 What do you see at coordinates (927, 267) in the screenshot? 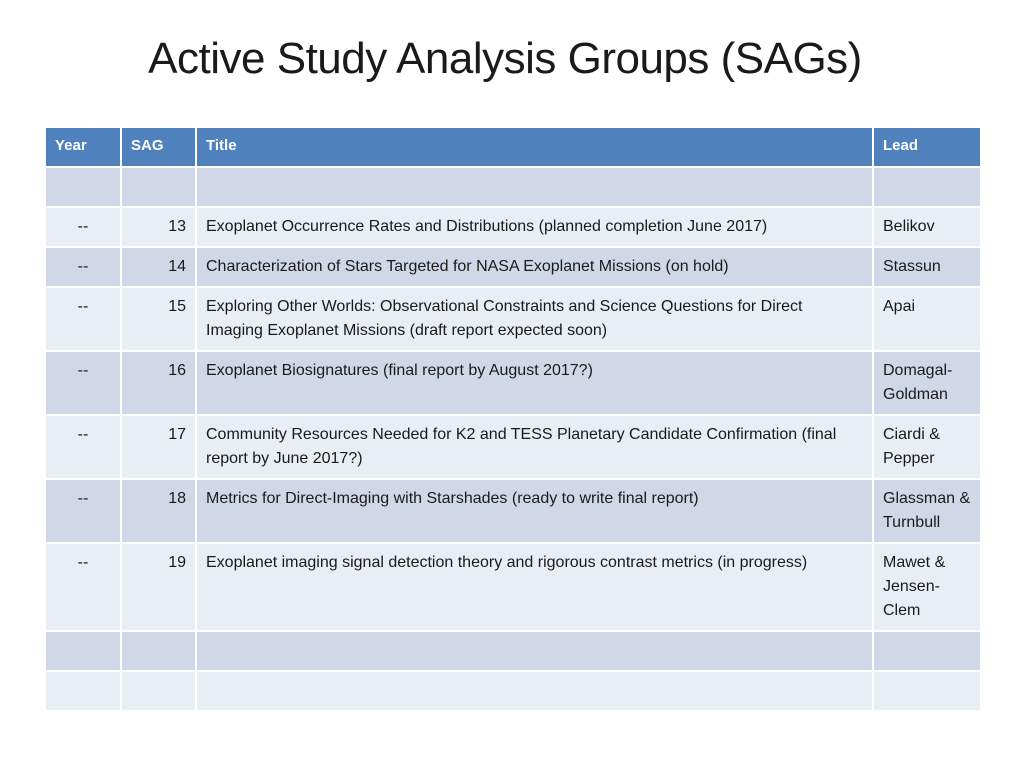
I see `lead-cell: Stassun` at bounding box center [927, 267].